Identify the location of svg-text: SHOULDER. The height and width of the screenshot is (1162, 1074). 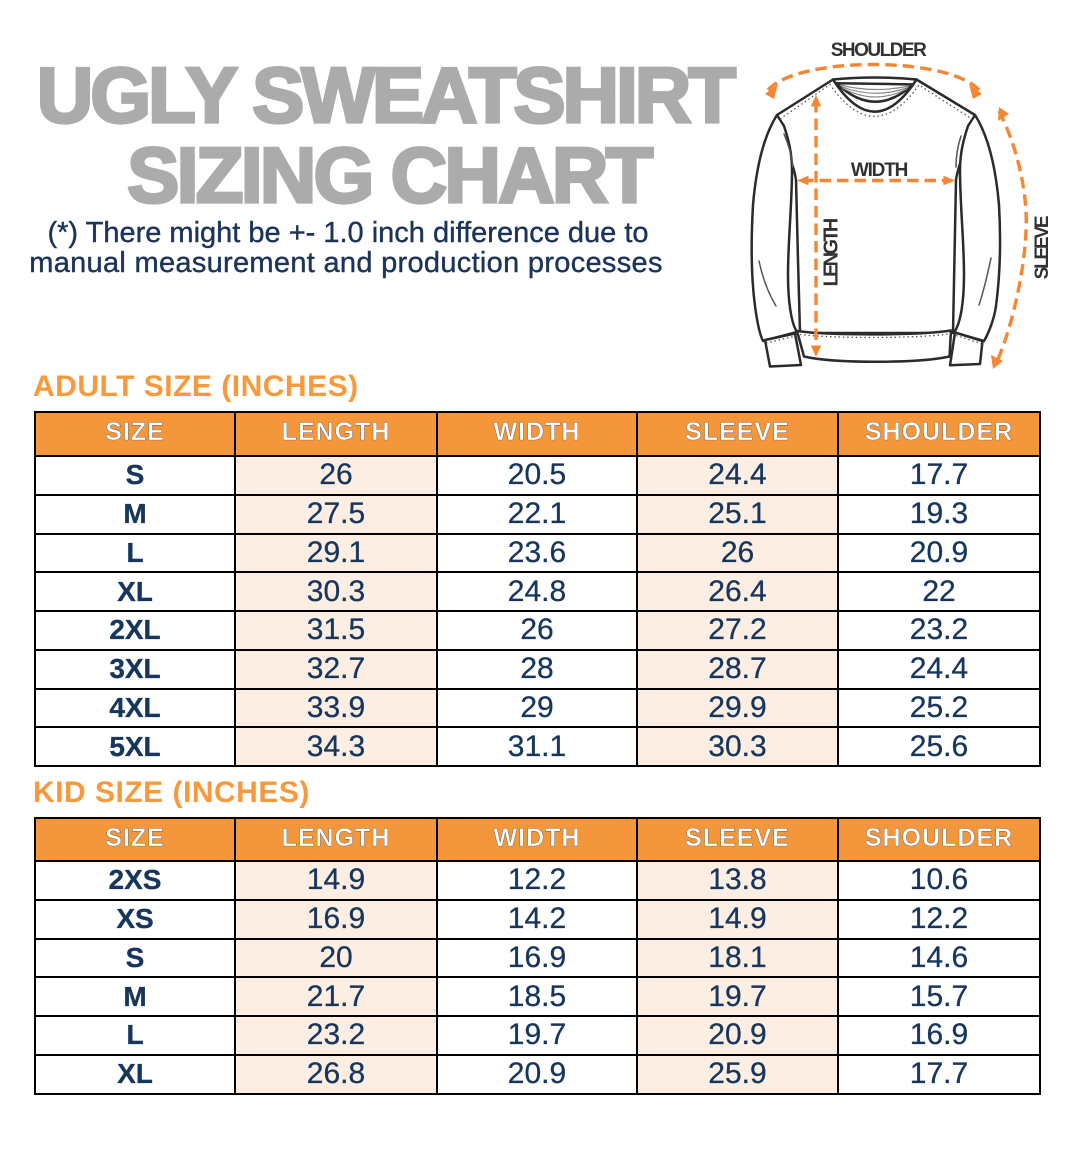
(879, 50).